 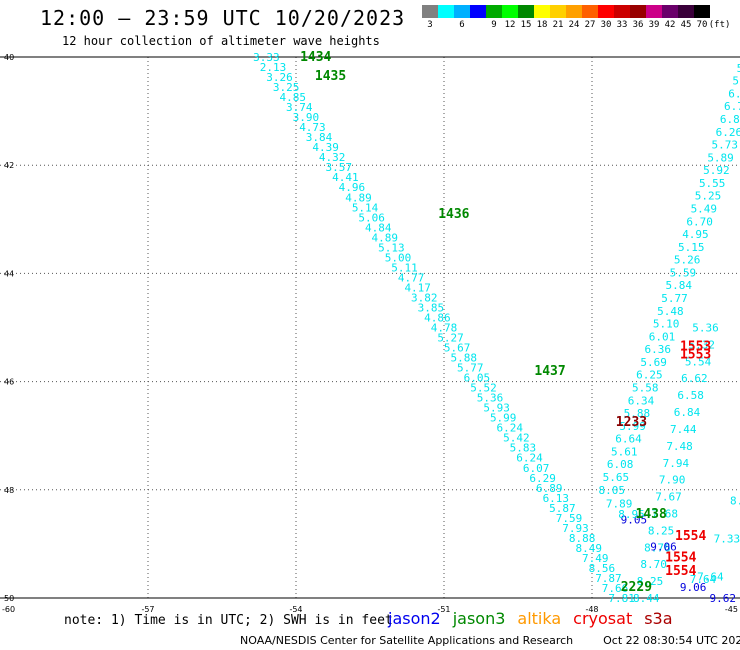 I want to click on wave-height-value: 5.42, so click(x=516, y=438).